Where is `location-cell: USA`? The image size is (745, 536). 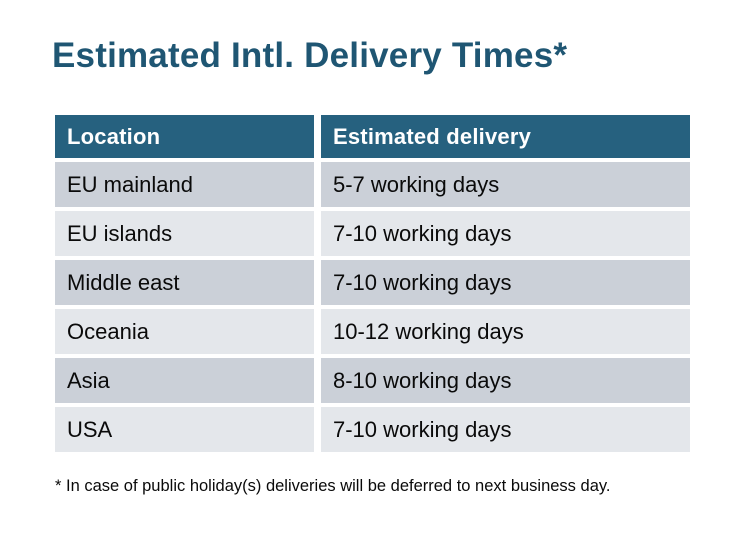 location-cell: USA is located at coordinates (184, 429).